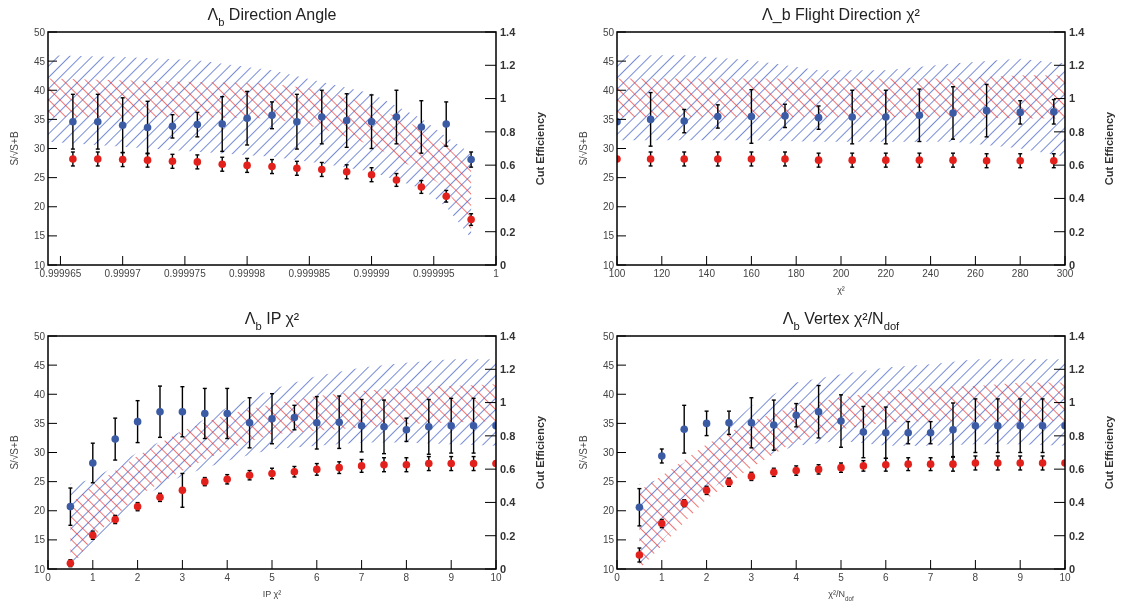 The height and width of the screenshot is (607, 1137). I want to click on x-tick-label: 200, so click(841, 273).